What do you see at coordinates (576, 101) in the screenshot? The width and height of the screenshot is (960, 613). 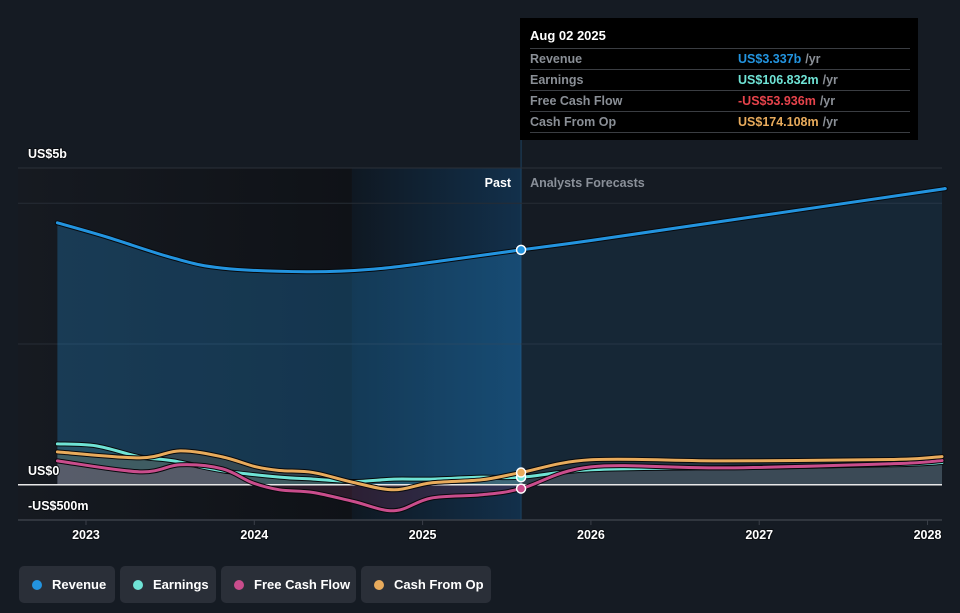 I see `tooltip-label: Free Cash Flow` at bounding box center [576, 101].